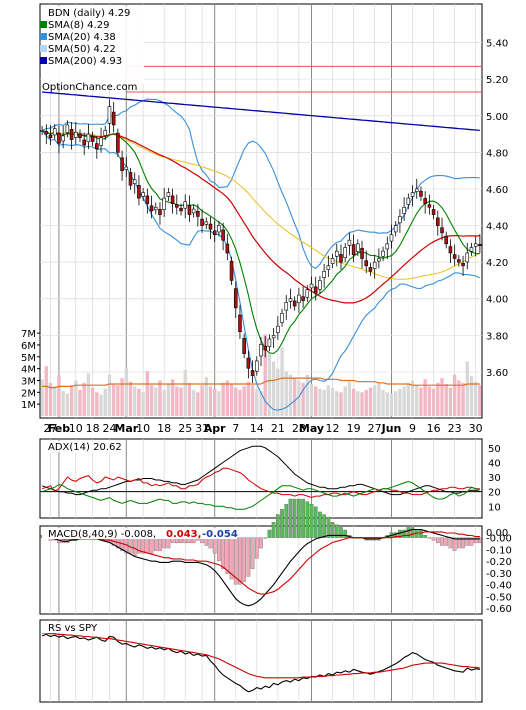 Image resolution: width=526 pixels, height=710 pixels. Describe the element at coordinates (412, 428) in the screenshot. I see `x-tick-label-20: 9` at that location.